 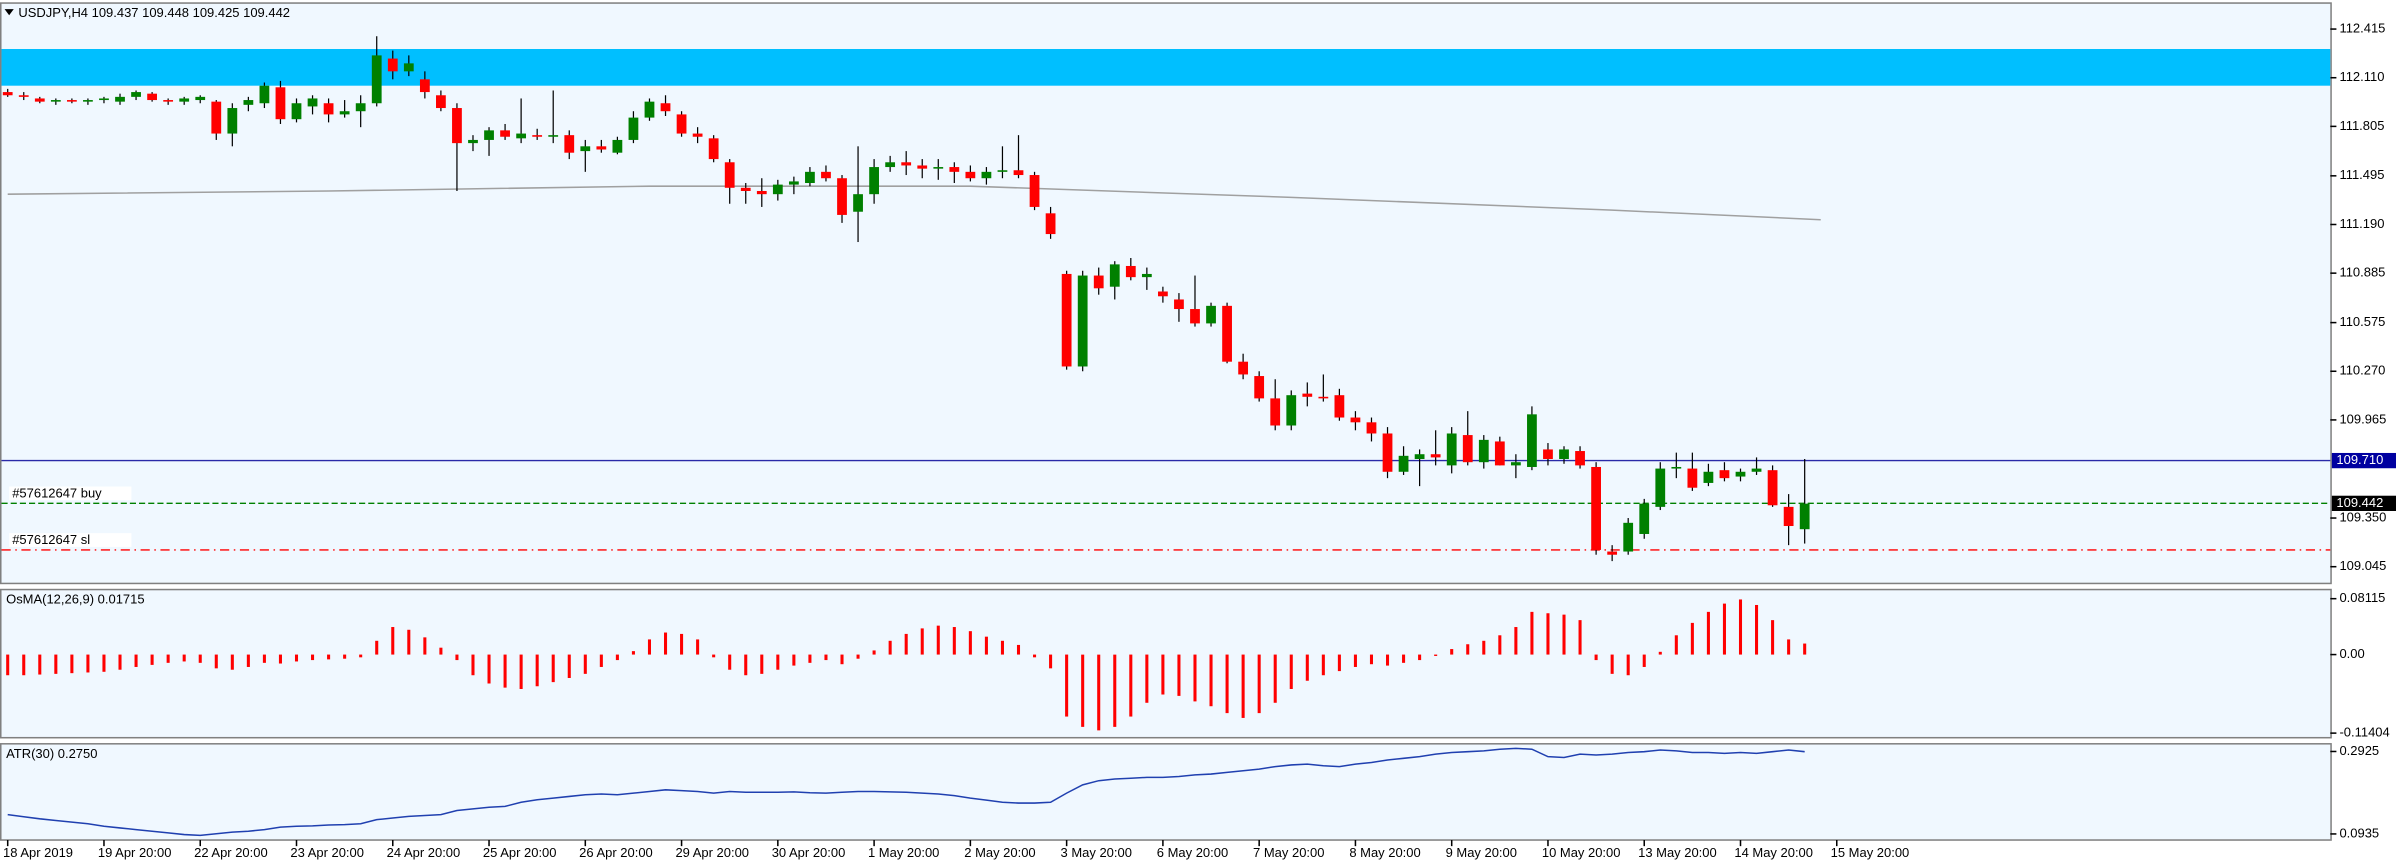 I want to click on y-tick-label: 110.575, so click(x=2362, y=321).